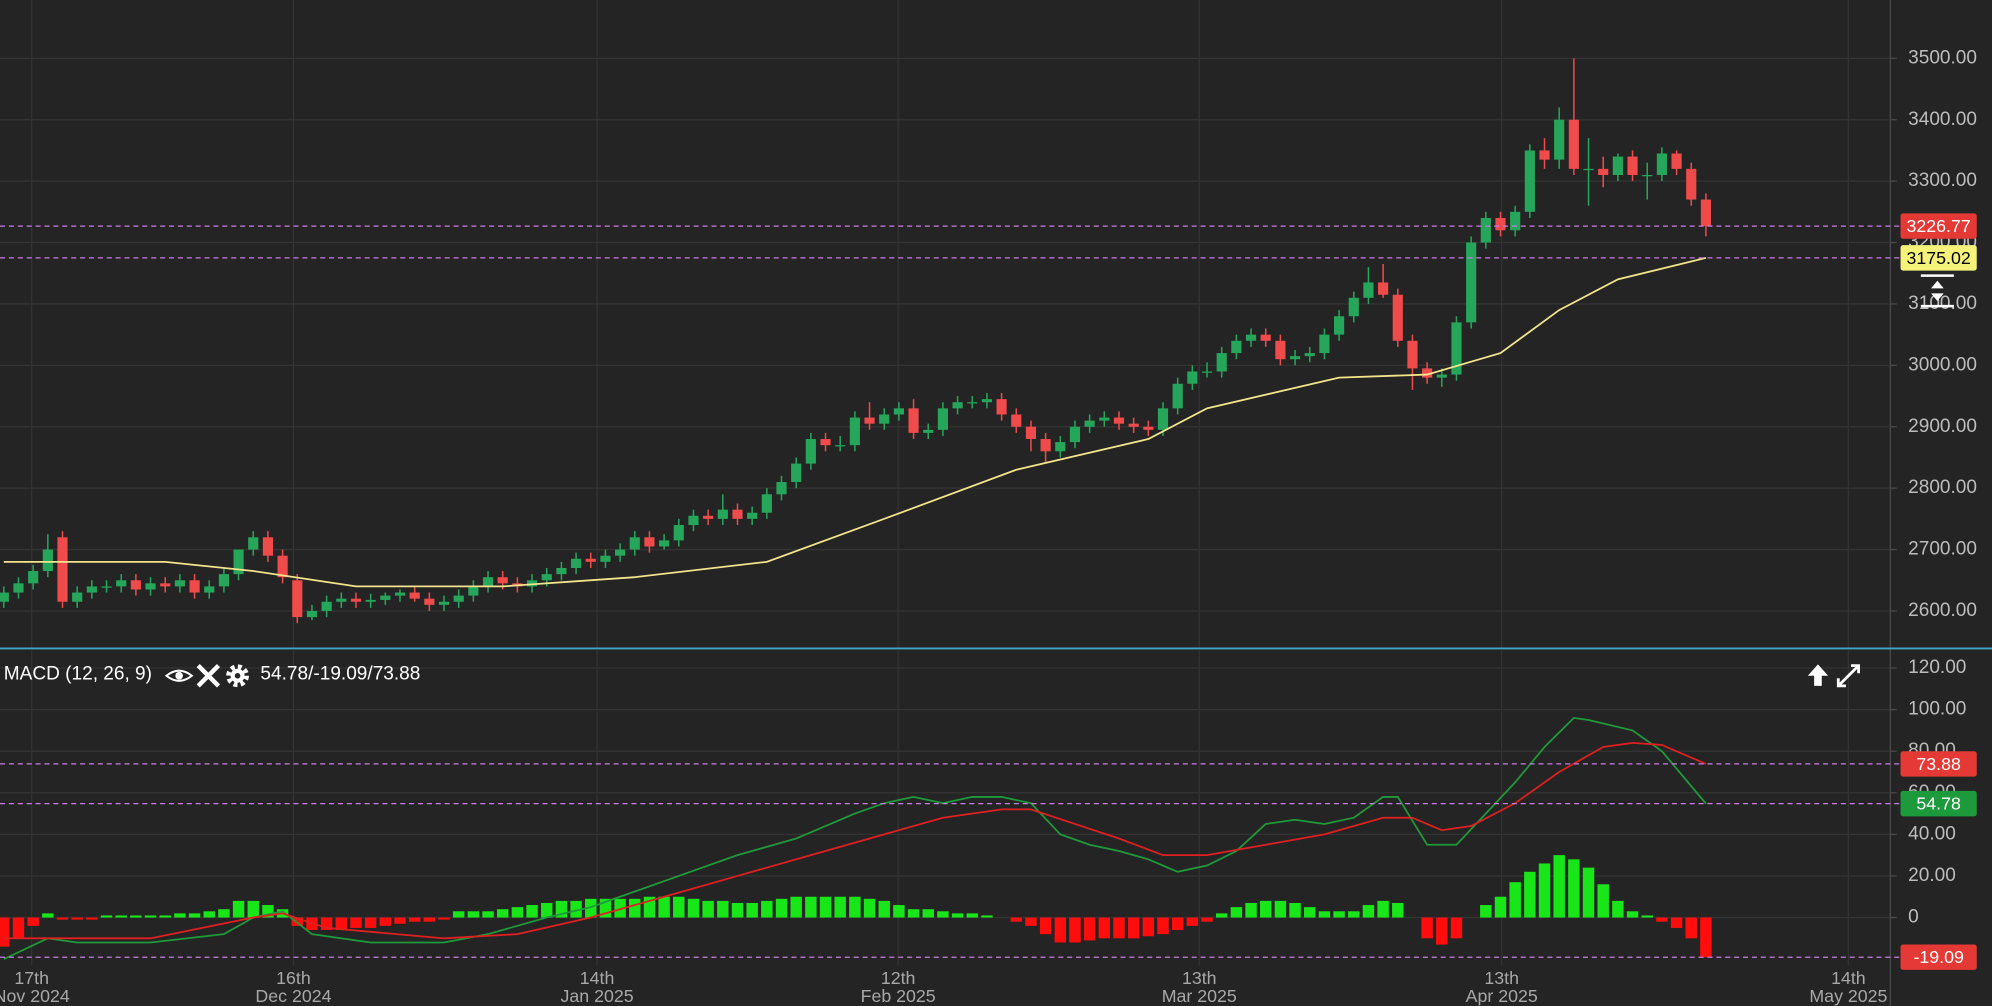 Image resolution: width=1992 pixels, height=1006 pixels. What do you see at coordinates (35, 996) in the screenshot?
I see `x-tick-sublabel: Nov 2024` at bounding box center [35, 996].